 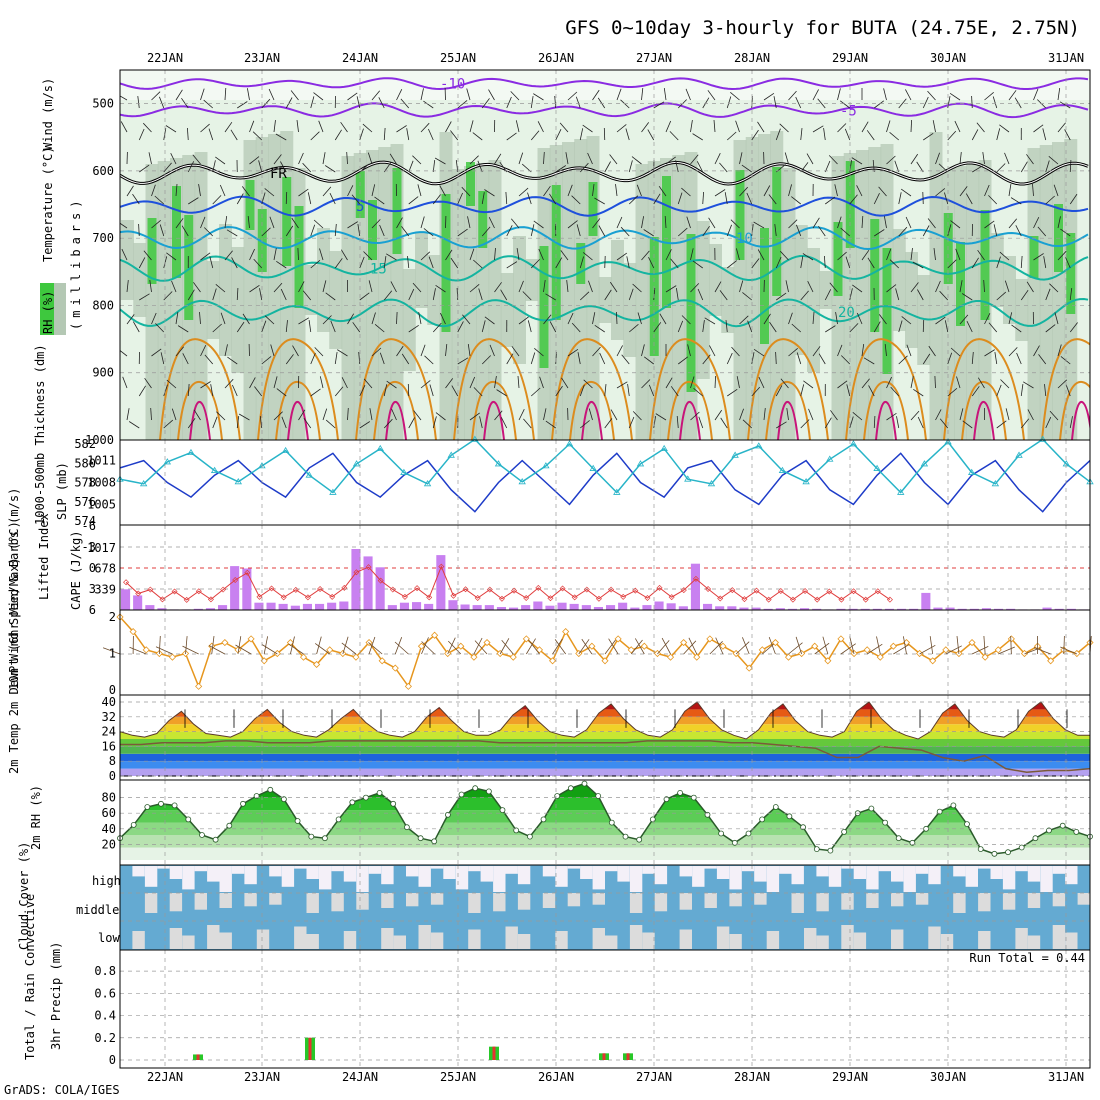 I want to click on slp-panel-bg, so click(x=605, y=482).